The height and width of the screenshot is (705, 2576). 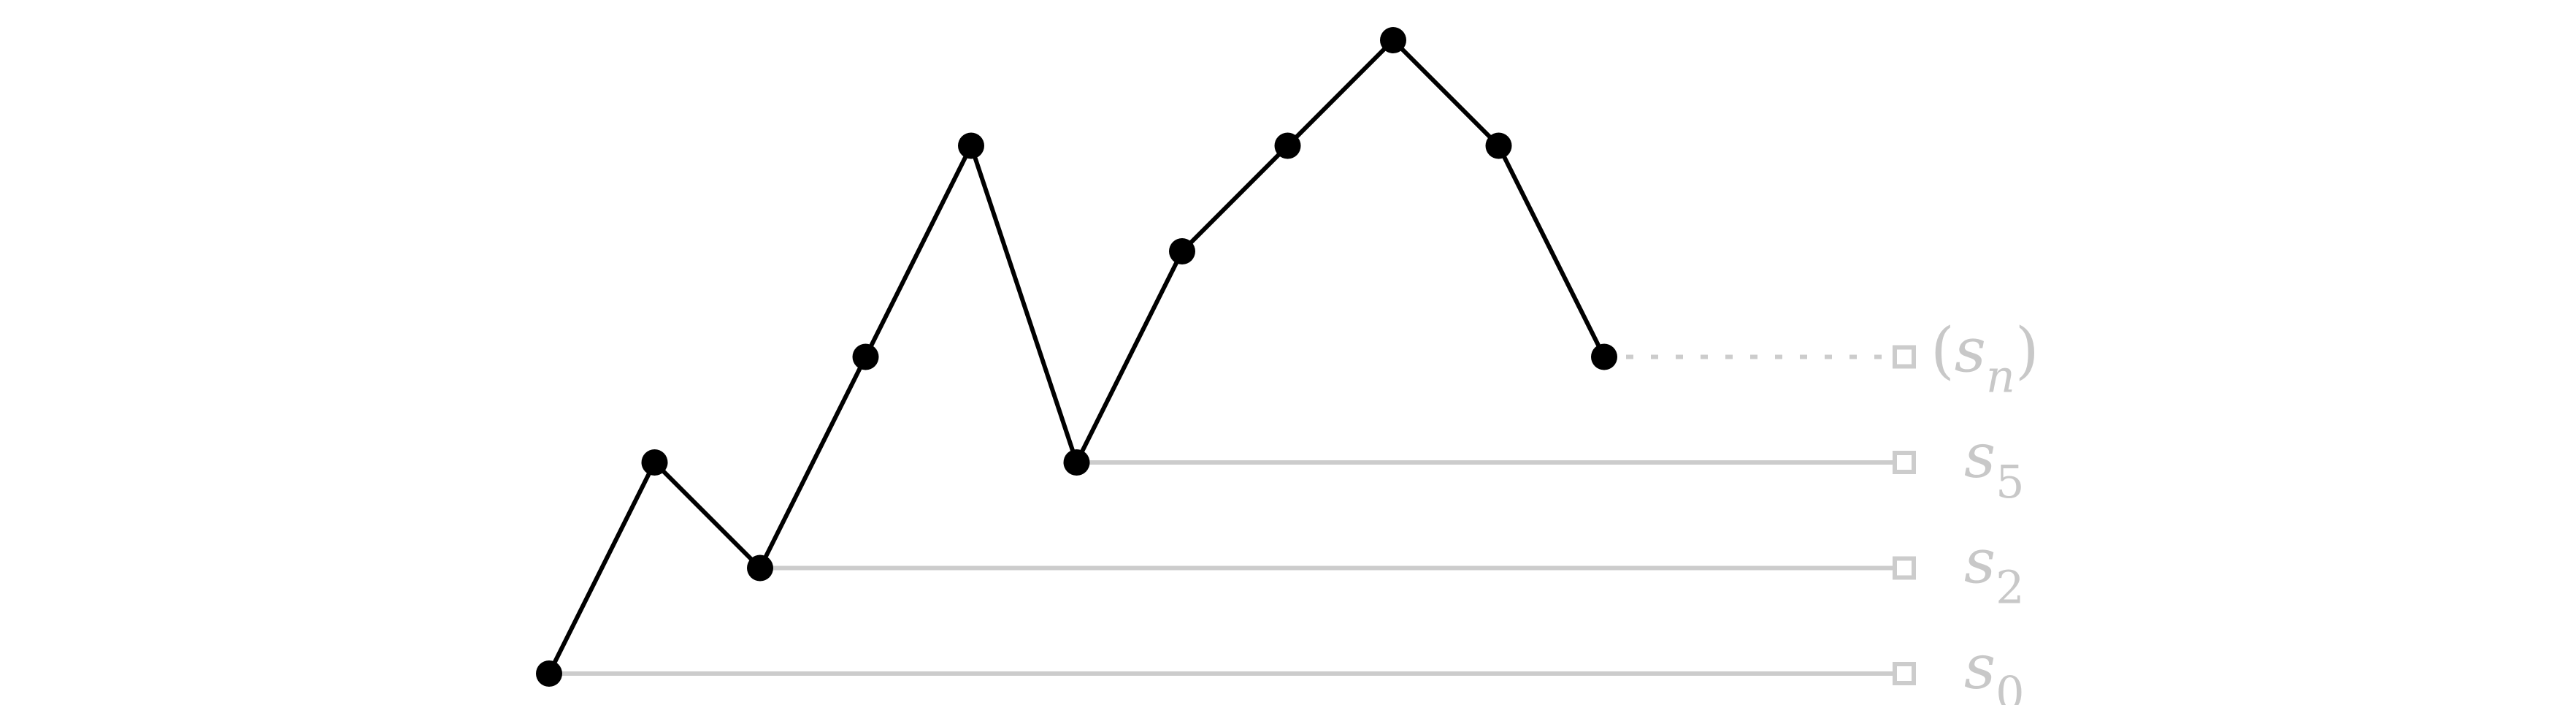 I want to click on label-open-paren: (, so click(x=1943, y=350).